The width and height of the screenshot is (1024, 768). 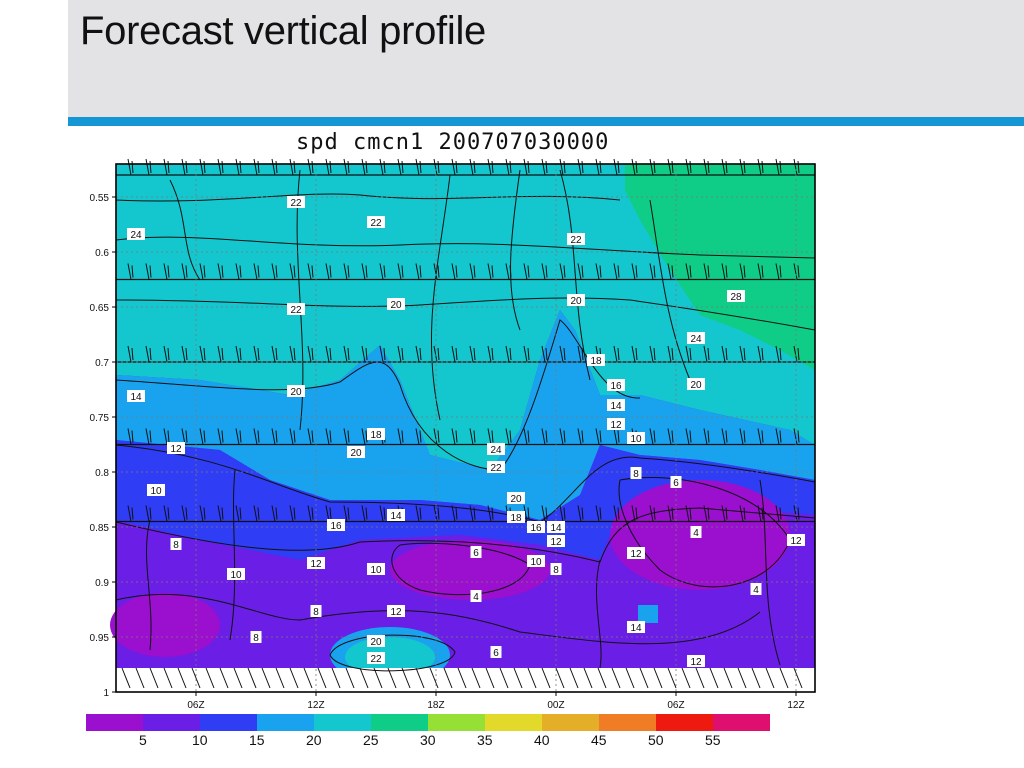 What do you see at coordinates (283, 31) in the screenshot?
I see `slide-title: Forecast vertical profile` at bounding box center [283, 31].